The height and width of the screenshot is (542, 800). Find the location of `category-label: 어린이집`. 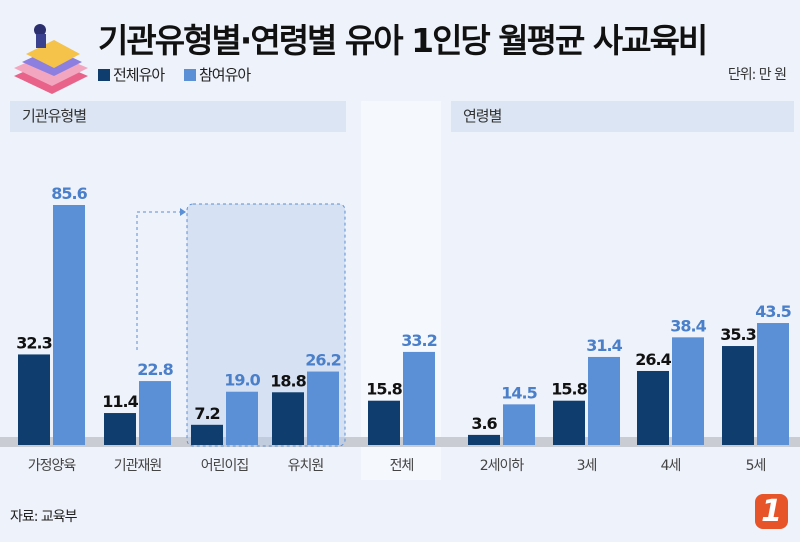

category-label: 어린이집 is located at coordinates (225, 466).